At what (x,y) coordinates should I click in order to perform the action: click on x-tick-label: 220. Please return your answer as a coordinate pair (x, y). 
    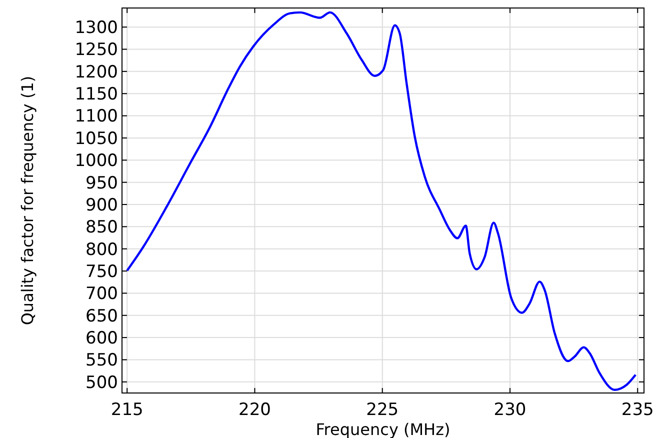
    Looking at the image, I should click on (254, 410).